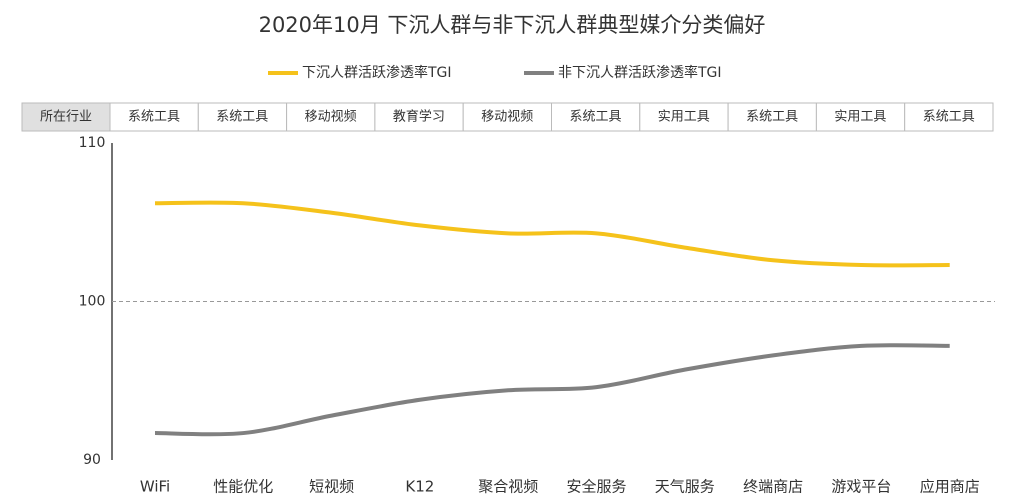 This screenshot has height=503, width=1024. What do you see at coordinates (92, 302) in the screenshot?
I see `y-tick-label: 100` at bounding box center [92, 302].